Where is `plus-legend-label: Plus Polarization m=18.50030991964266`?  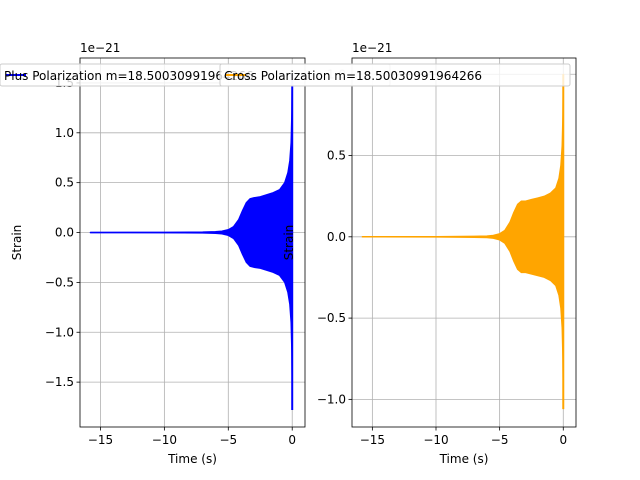 plus-legend-label: Plus Polarization m=18.50030991964266 is located at coordinates (129, 76).